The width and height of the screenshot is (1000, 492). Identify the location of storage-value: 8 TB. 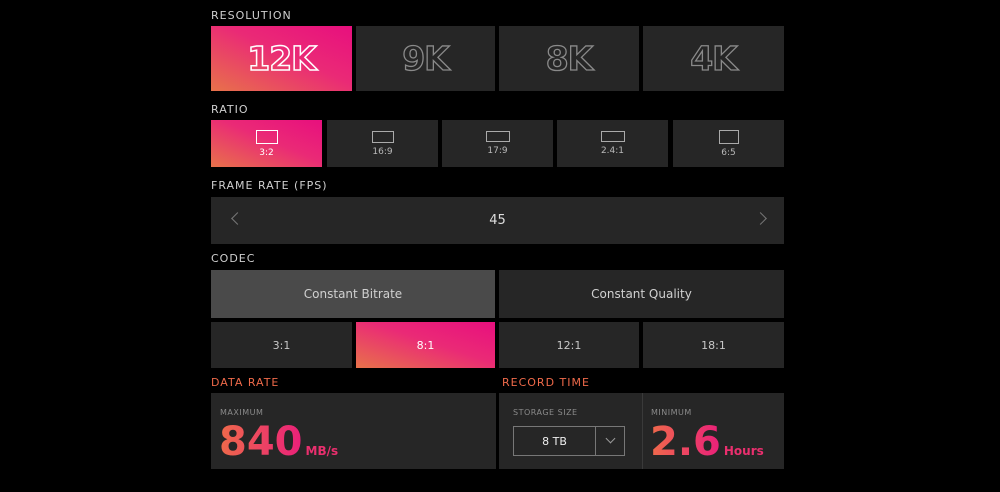
(555, 441).